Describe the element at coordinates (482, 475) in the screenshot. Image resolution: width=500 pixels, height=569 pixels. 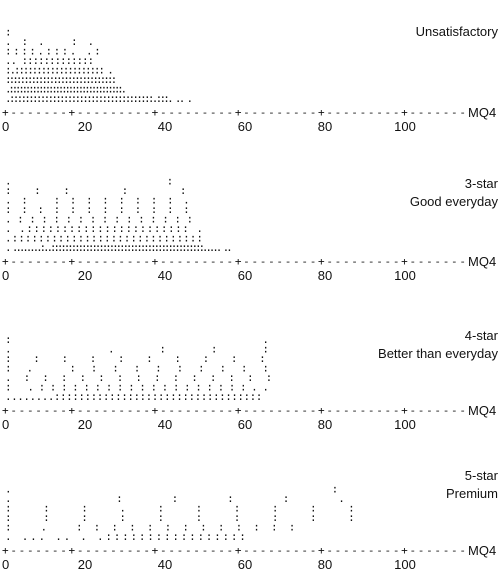
I see `panel-label: 5-star` at that location.